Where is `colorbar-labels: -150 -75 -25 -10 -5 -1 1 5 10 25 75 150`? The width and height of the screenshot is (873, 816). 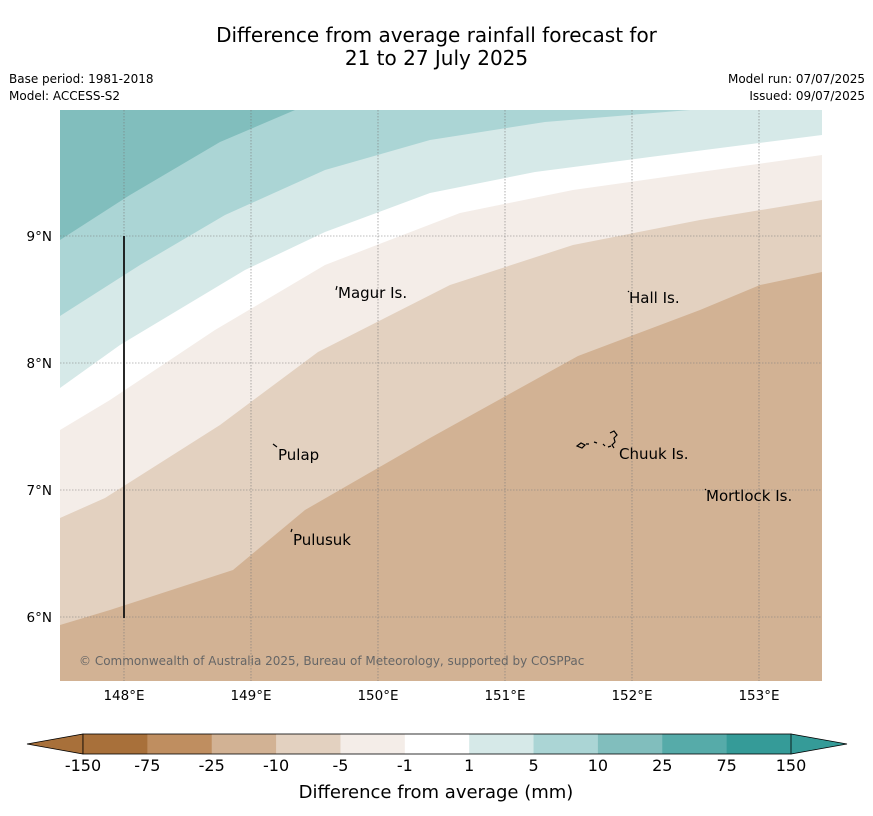 colorbar-labels: -150 -75 -25 -10 -5 -1 1 5 10 25 75 150 is located at coordinates (435, 765).